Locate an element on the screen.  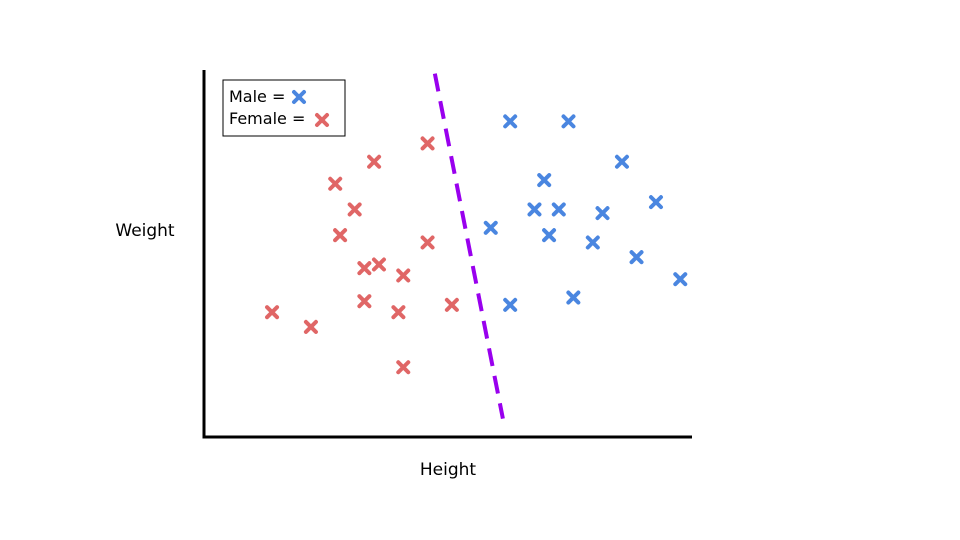
legend-box is located at coordinates (284, 108).